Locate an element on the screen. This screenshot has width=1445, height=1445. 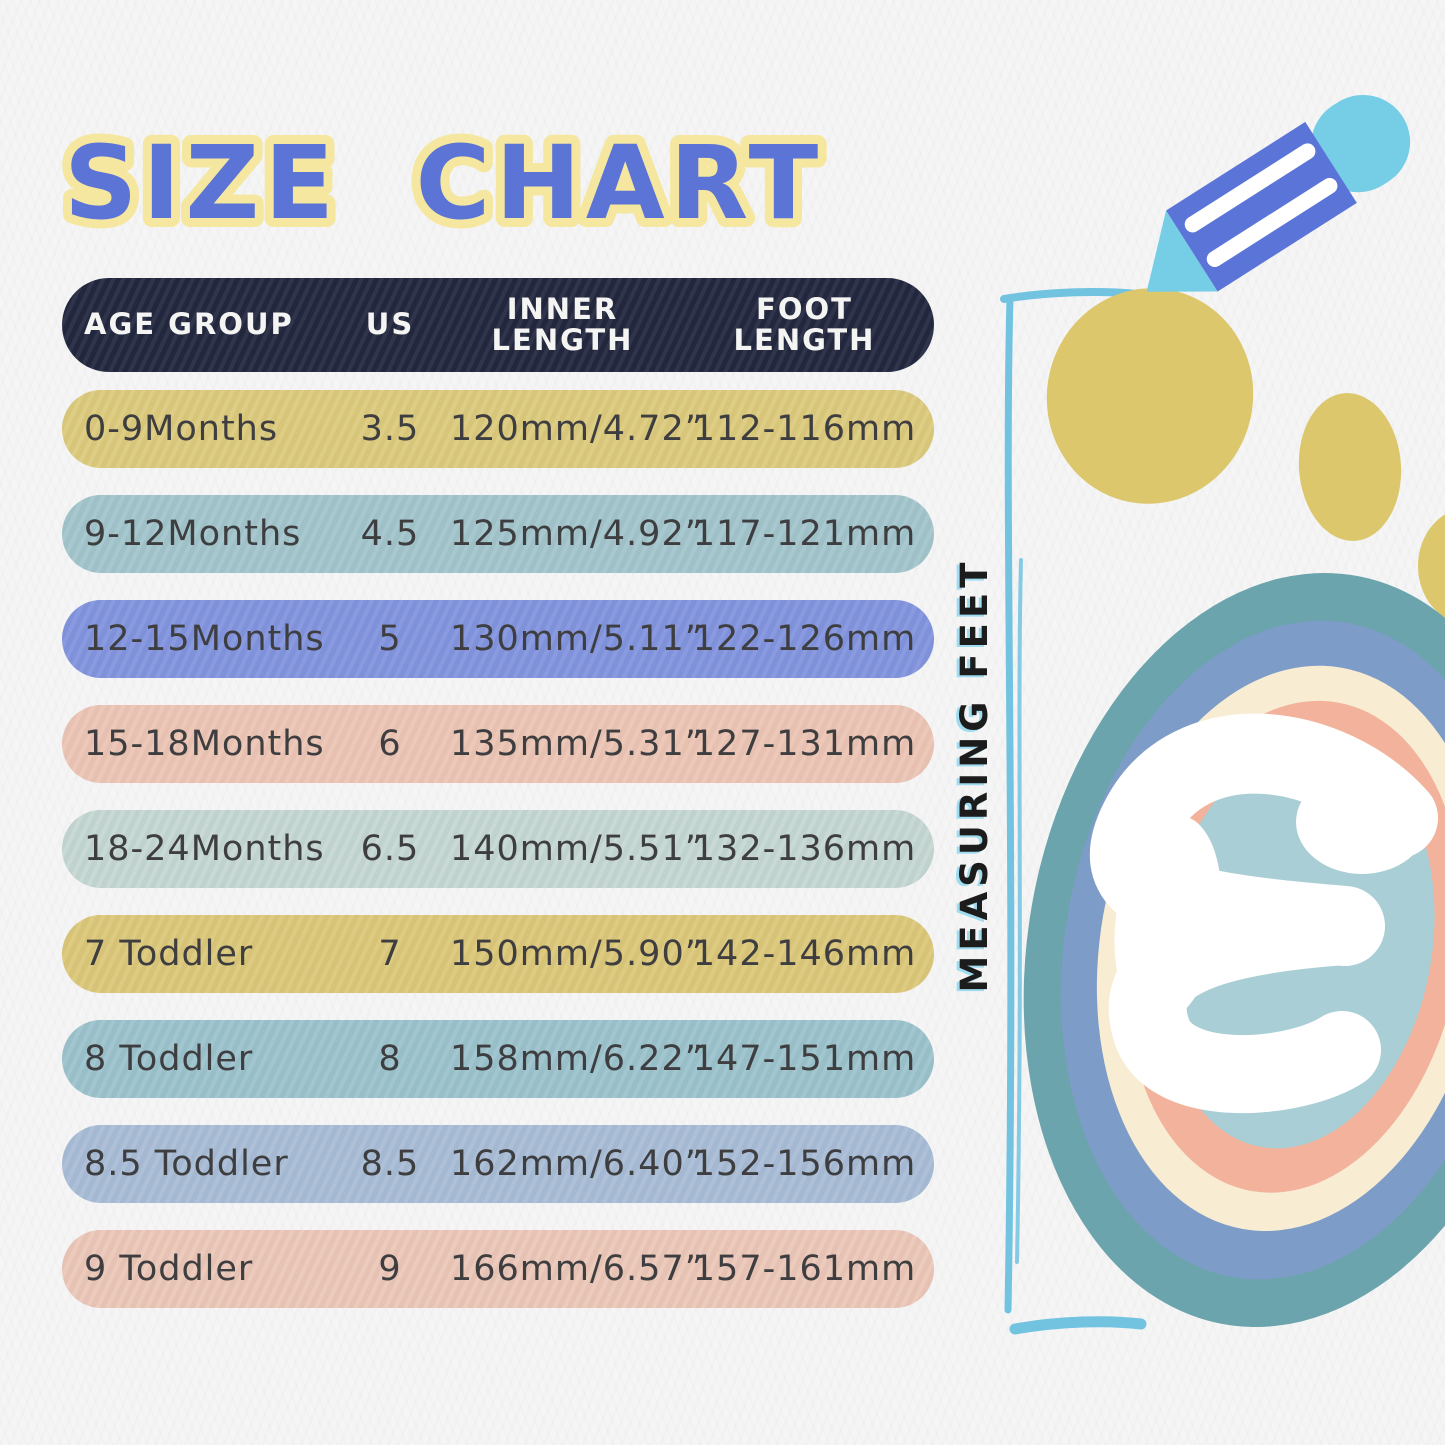
foot-length-cell: 132-136mm is located at coordinates (804, 849).